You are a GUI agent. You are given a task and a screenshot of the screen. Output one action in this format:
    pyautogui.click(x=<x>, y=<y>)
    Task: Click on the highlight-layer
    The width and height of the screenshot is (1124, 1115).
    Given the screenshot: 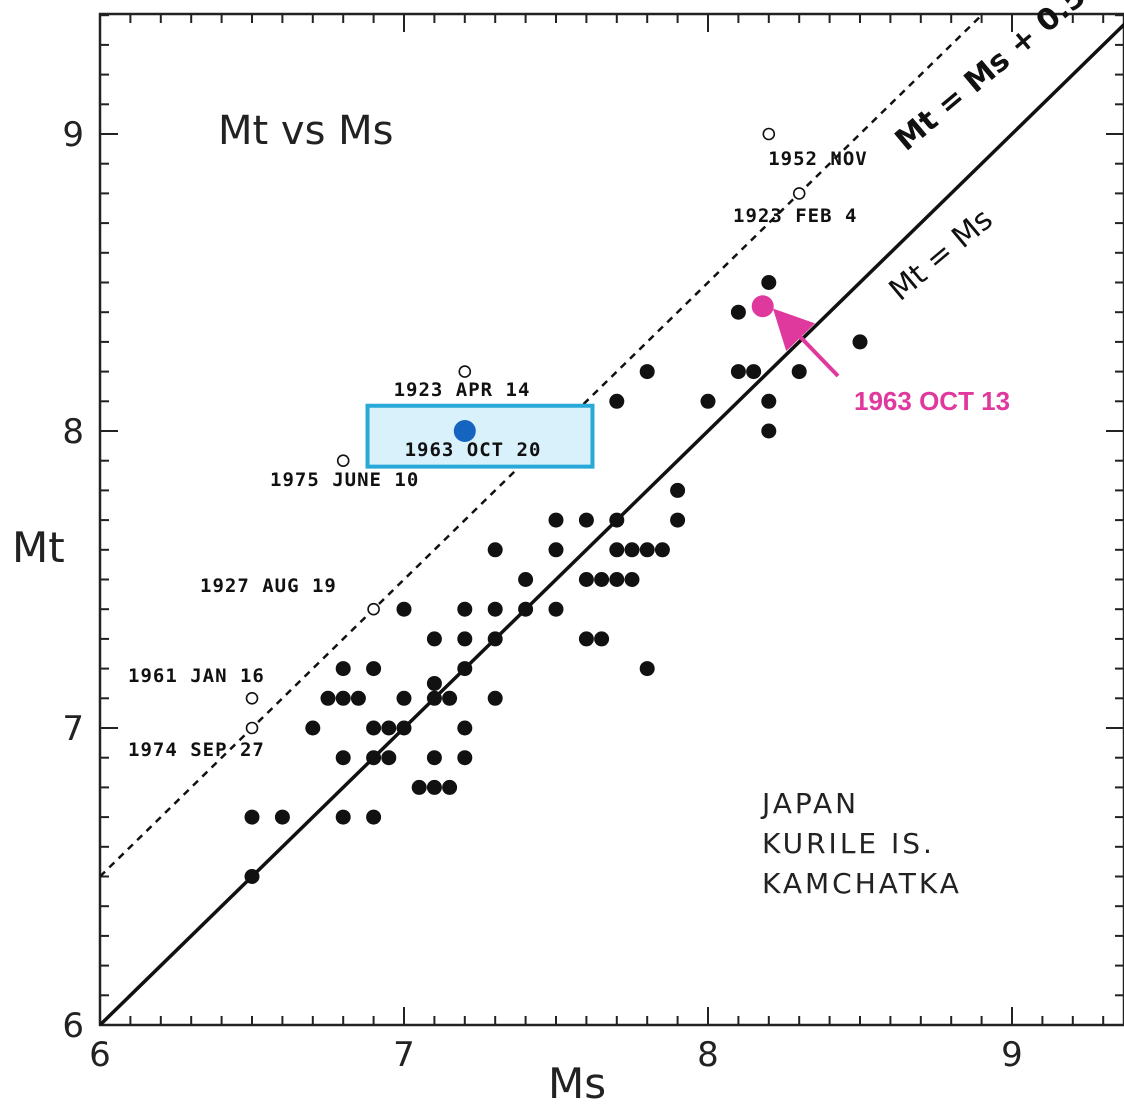 What is the action you would take?
    pyautogui.click(x=480, y=436)
    